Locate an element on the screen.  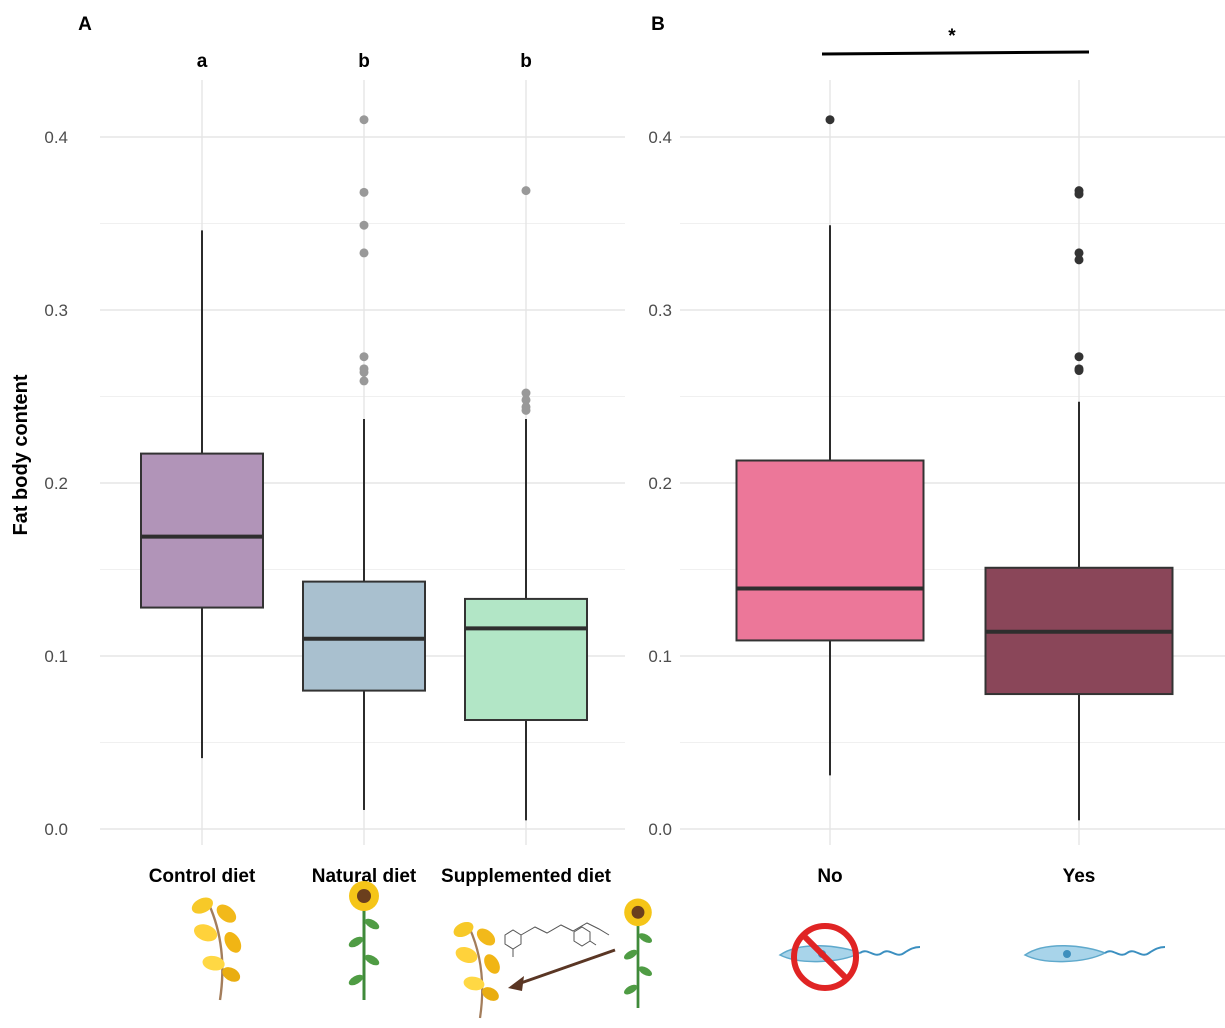
panel-label-B: B is located at coordinates (658, 24).